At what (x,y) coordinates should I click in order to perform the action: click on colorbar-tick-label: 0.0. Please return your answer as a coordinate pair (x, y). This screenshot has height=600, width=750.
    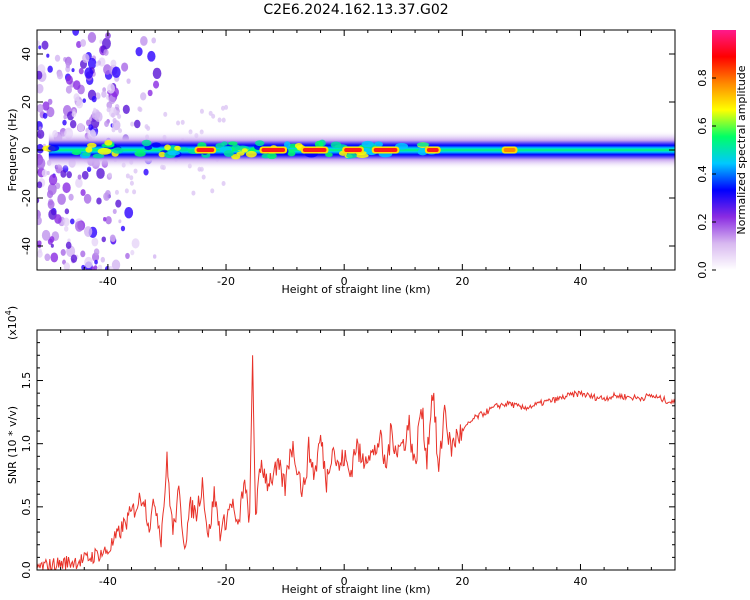
    Looking at the image, I should click on (702, 270).